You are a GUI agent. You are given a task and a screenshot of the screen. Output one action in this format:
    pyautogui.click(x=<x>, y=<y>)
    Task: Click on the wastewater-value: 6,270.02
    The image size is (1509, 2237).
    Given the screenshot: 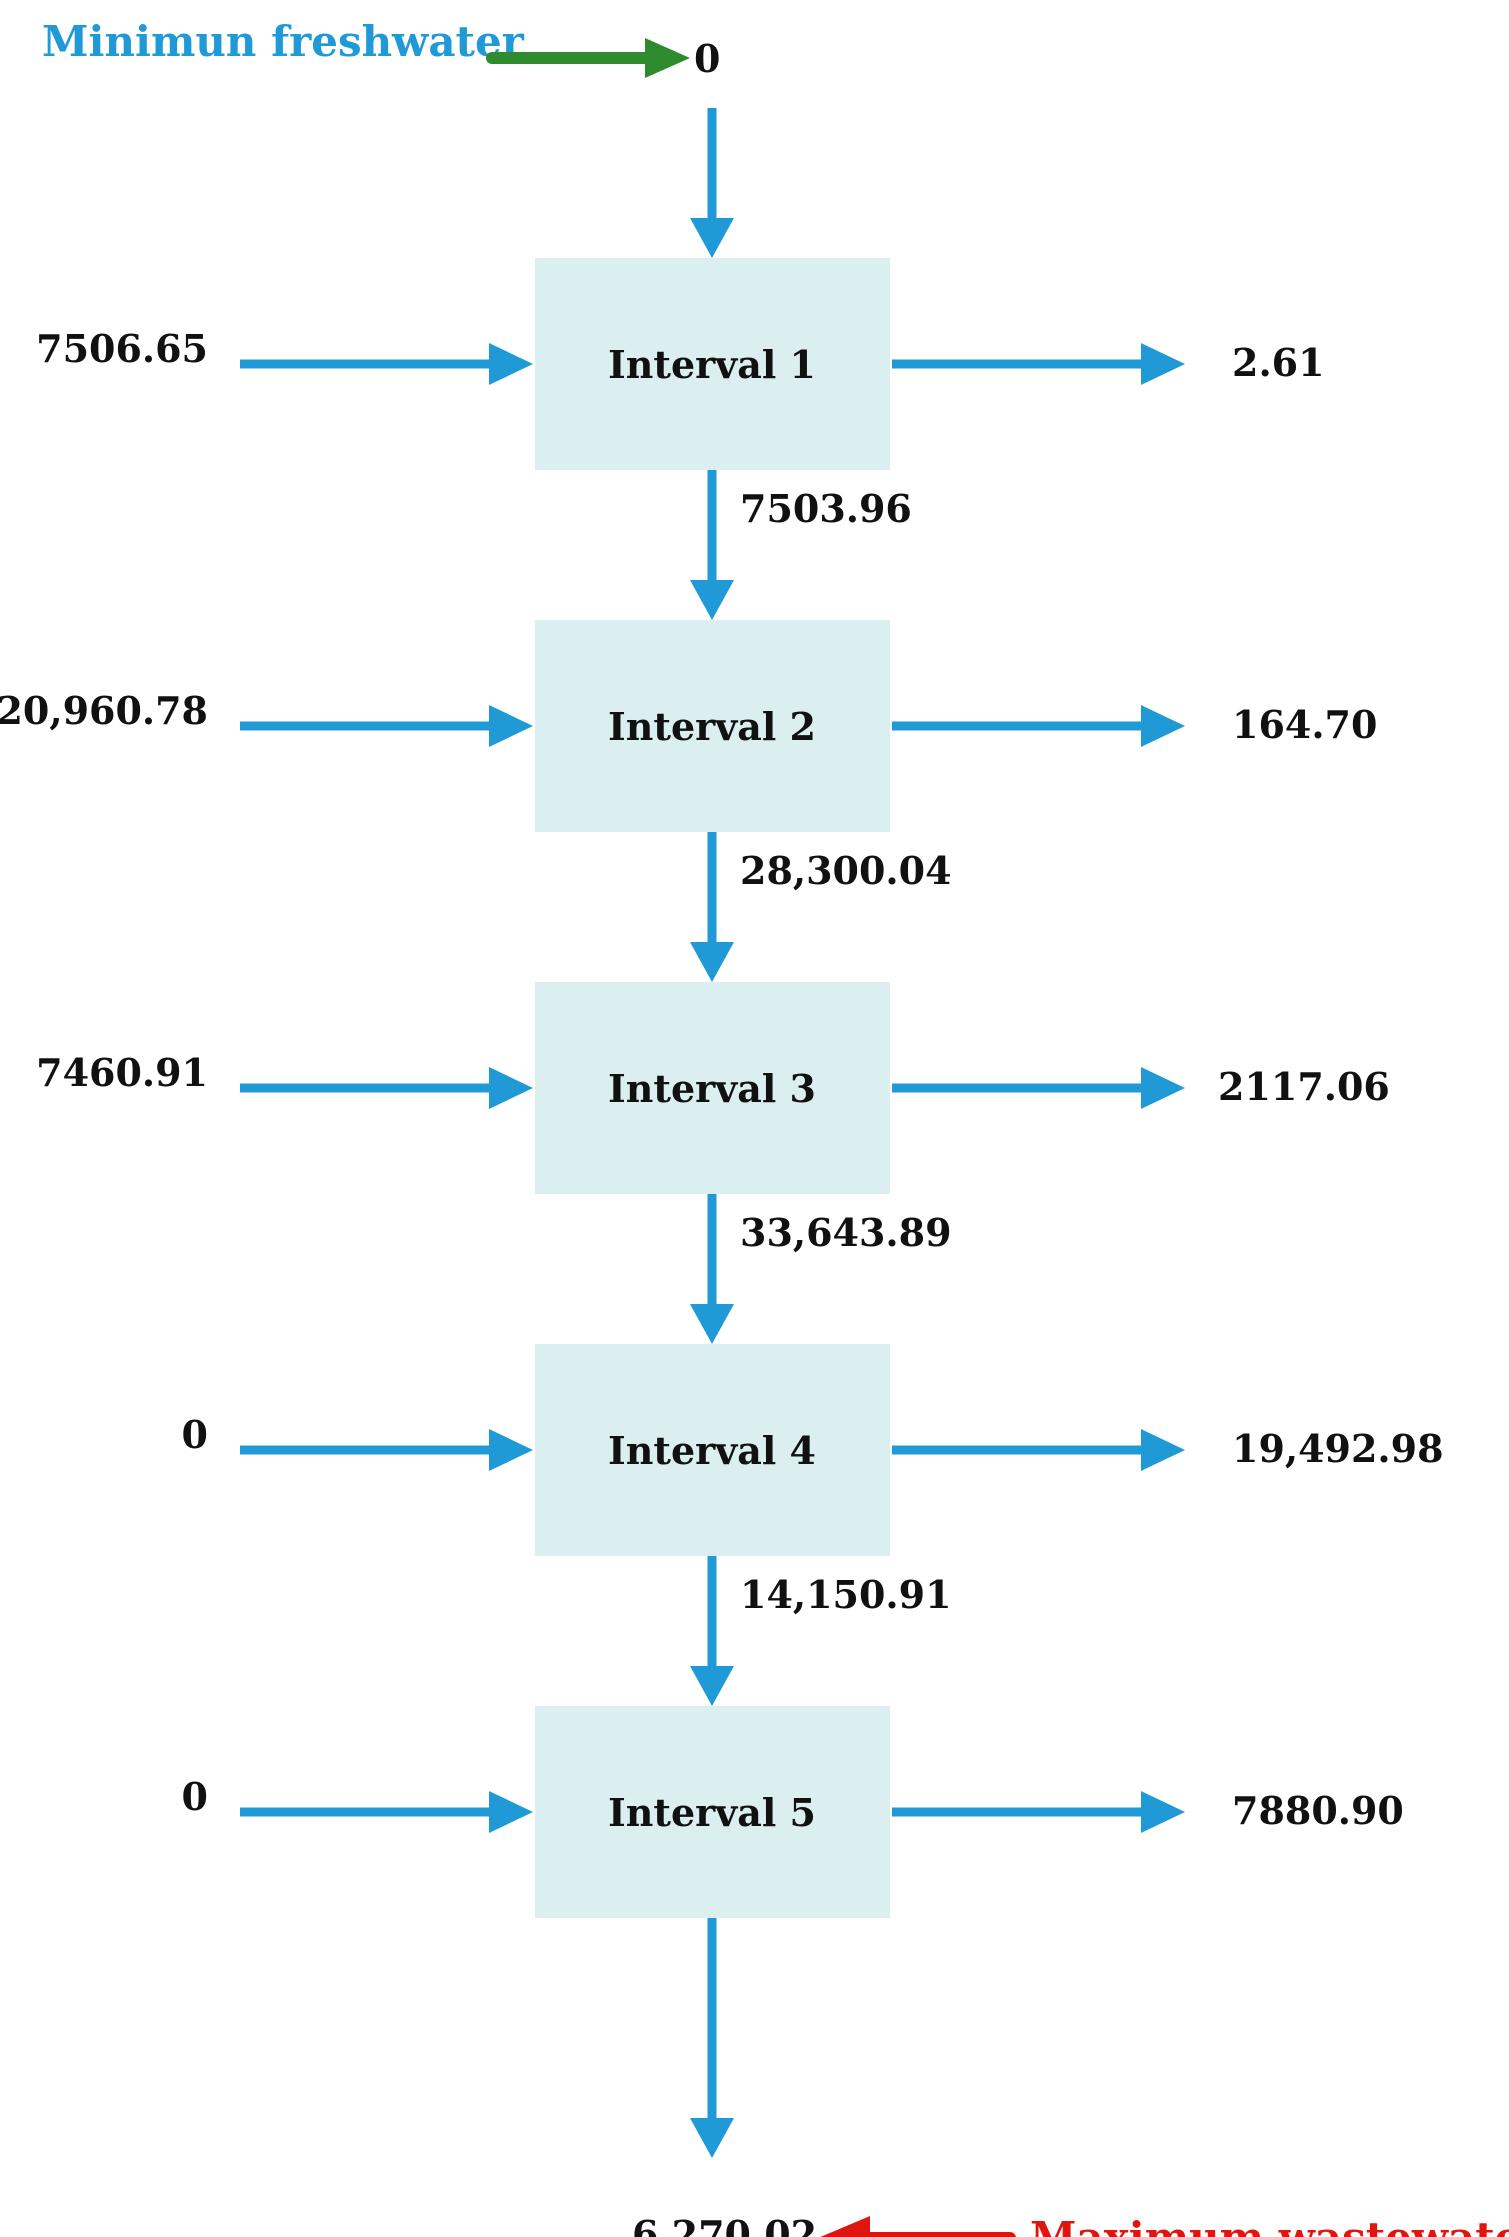 What is the action you would take?
    pyautogui.click(x=724, y=2224)
    